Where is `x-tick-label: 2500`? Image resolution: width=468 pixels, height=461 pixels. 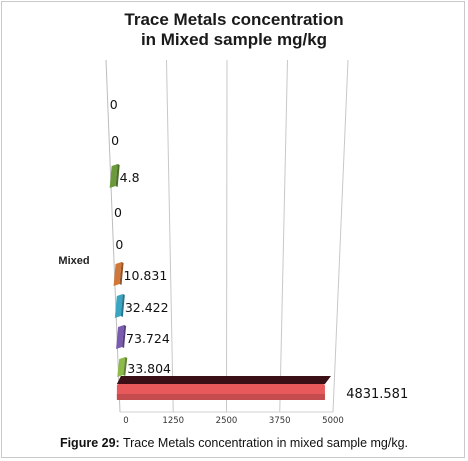 x-tick-label: 2500 is located at coordinates (227, 421).